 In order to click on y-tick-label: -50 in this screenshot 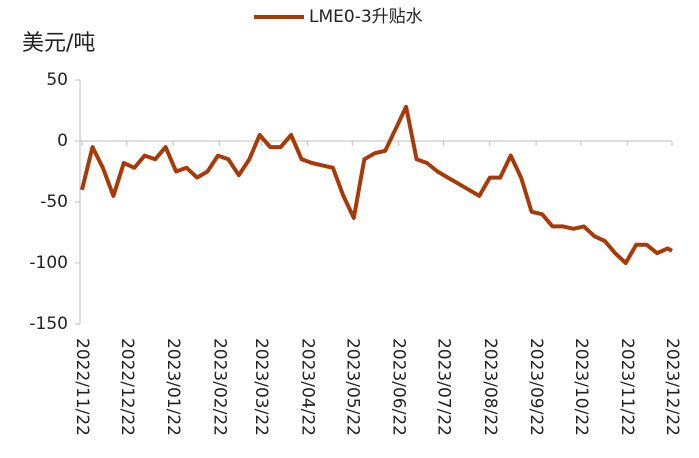, I will do `click(54, 202)`.